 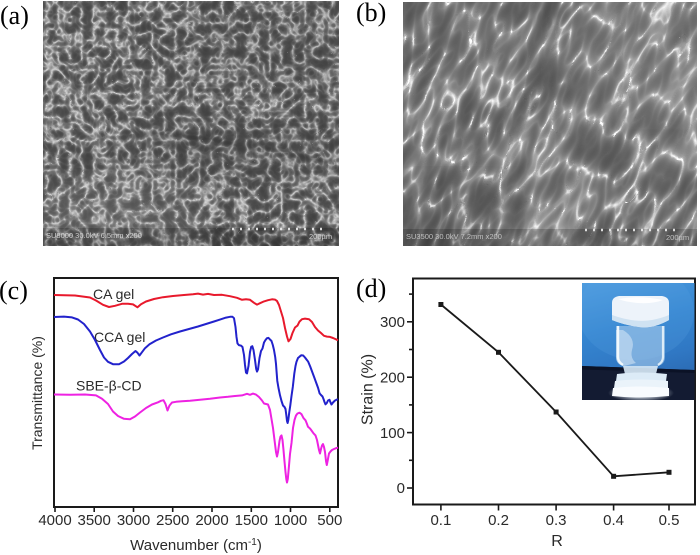 I want to click on svg-text: 0.5, so click(x=669, y=520).